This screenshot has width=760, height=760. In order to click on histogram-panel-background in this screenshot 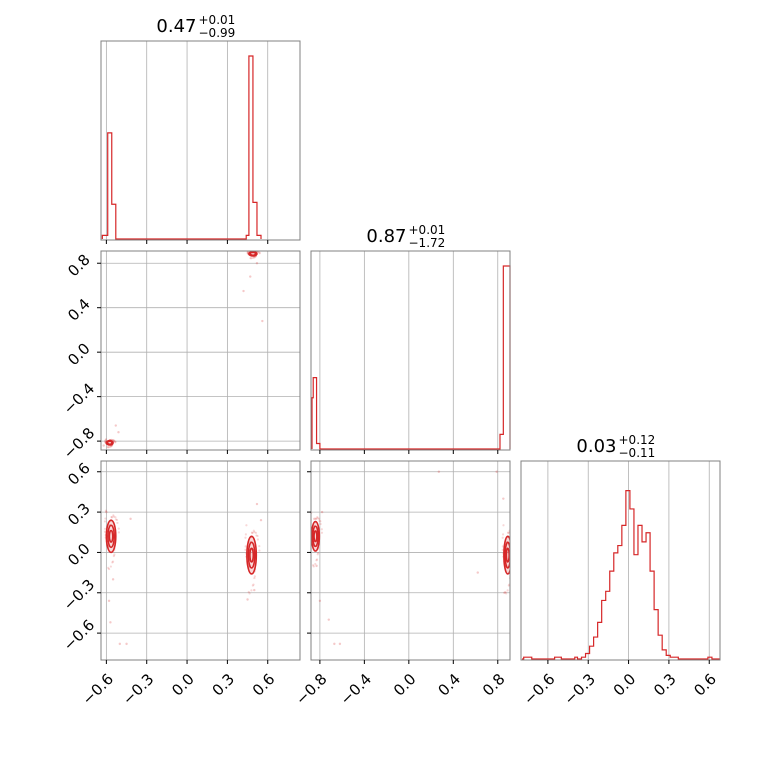, I will do `click(410, 350)`.